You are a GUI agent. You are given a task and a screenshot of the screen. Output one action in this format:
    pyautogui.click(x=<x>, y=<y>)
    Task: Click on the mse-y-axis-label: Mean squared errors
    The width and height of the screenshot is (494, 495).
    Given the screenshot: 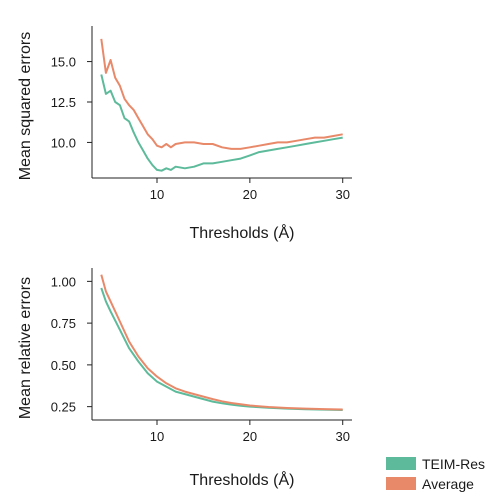 What is the action you would take?
    pyautogui.click(x=25, y=106)
    